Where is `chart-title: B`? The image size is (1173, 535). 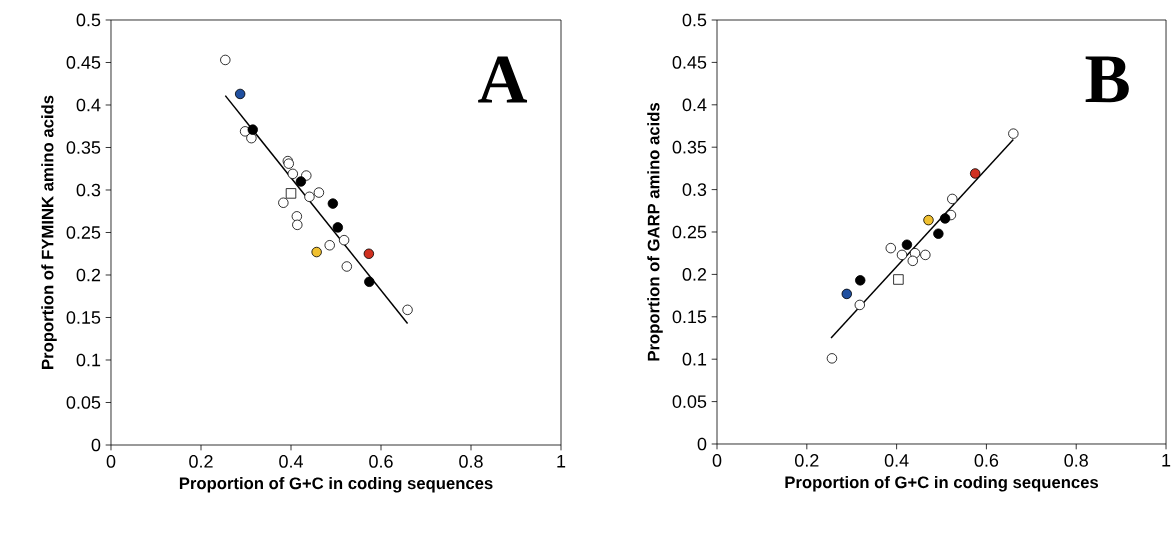 chart-title: B is located at coordinates (1107, 79).